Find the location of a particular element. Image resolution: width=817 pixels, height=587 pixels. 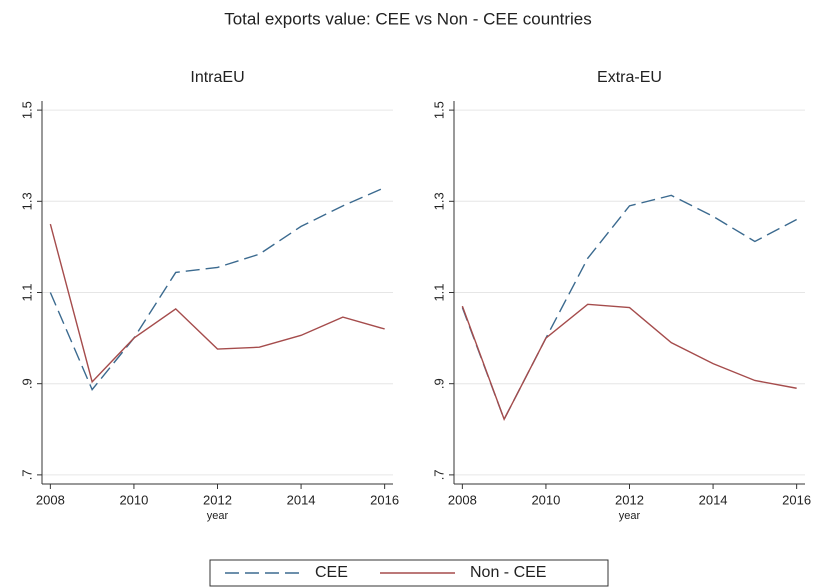

legend-label: Non - CEE is located at coordinates (508, 572).